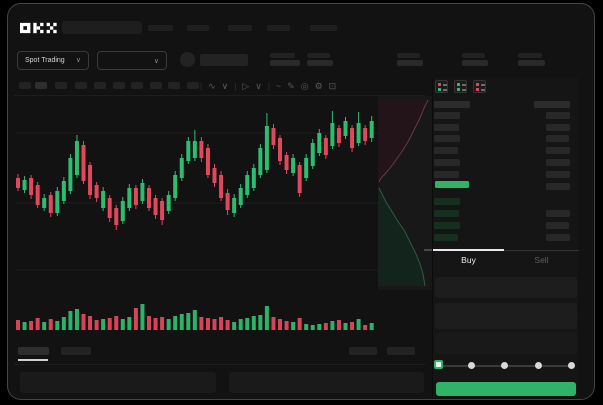 This screenshot has height=405, width=603. I want to click on toolbar-icons: | ∿ ∨ | ▷ ∨ | ~ ✎ ◎ ⚙ ⊡, so click(268, 86).